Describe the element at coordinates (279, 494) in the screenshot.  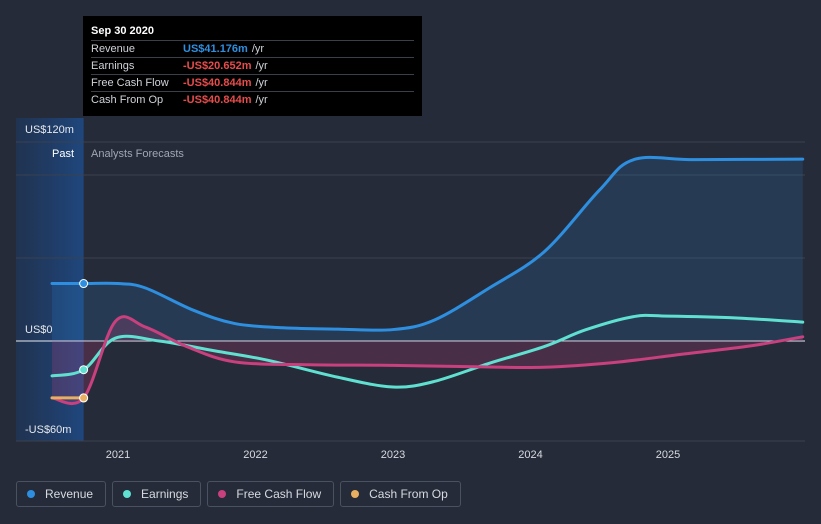
I see `legend-label: Free Cash Flow` at that location.